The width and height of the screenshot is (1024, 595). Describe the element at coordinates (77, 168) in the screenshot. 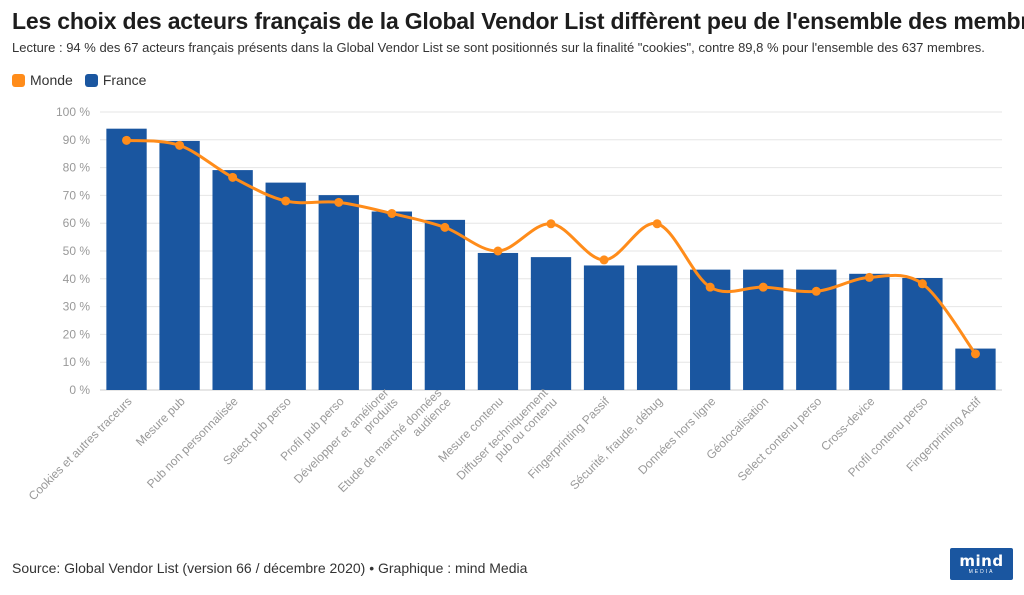

I see `y-tick-label: 80 %` at that location.